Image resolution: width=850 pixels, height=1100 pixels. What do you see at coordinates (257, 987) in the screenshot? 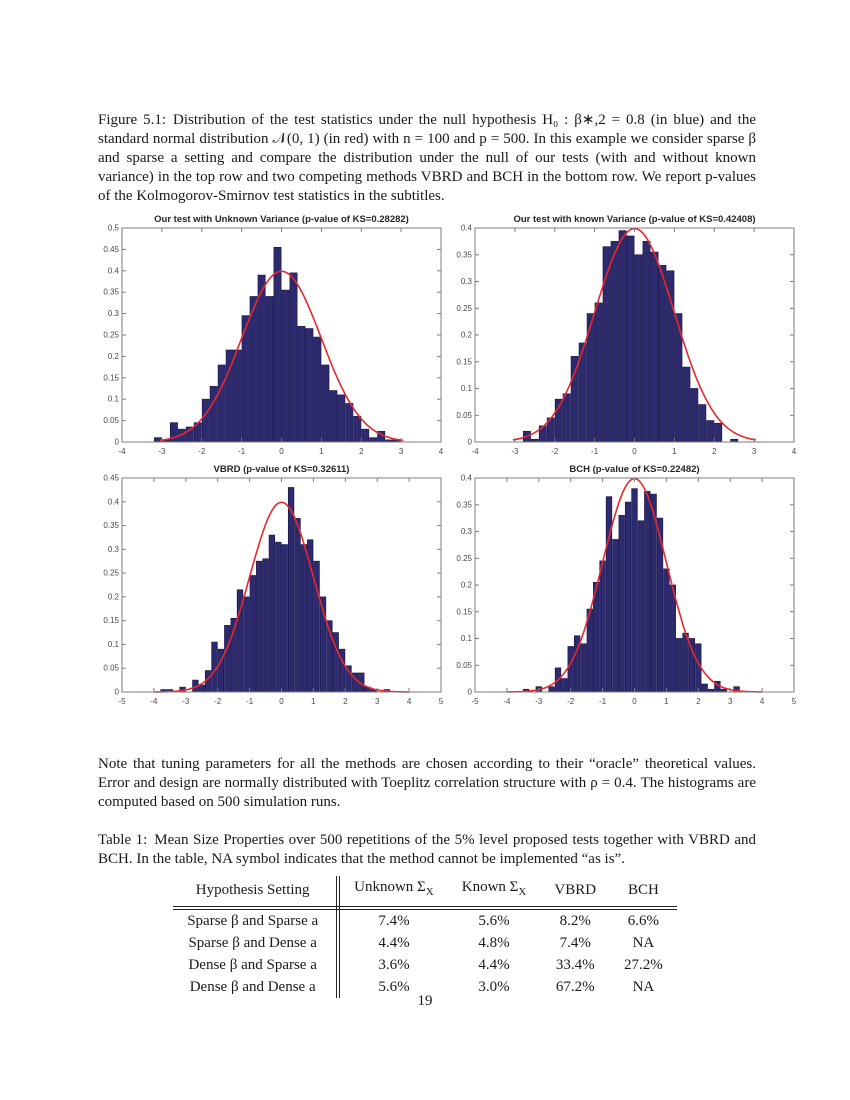
I see `table-cell: Dense β and Dense a` at bounding box center [257, 987].